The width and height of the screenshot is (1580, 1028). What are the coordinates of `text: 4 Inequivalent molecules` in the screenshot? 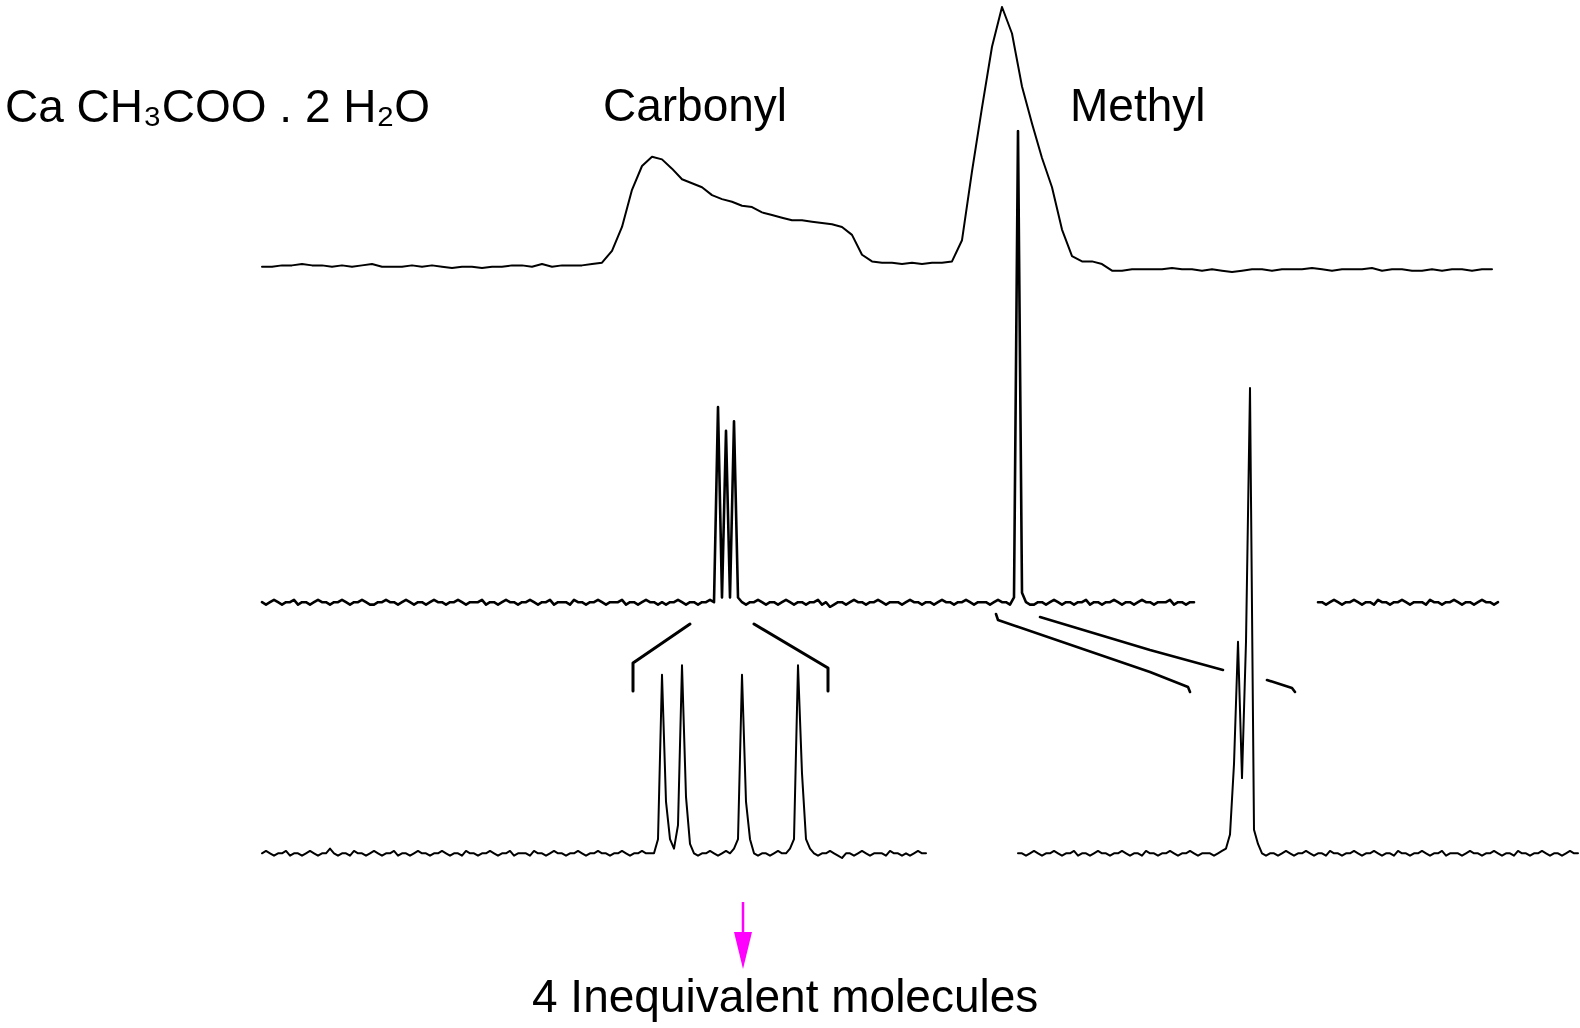 It's located at (785, 996).